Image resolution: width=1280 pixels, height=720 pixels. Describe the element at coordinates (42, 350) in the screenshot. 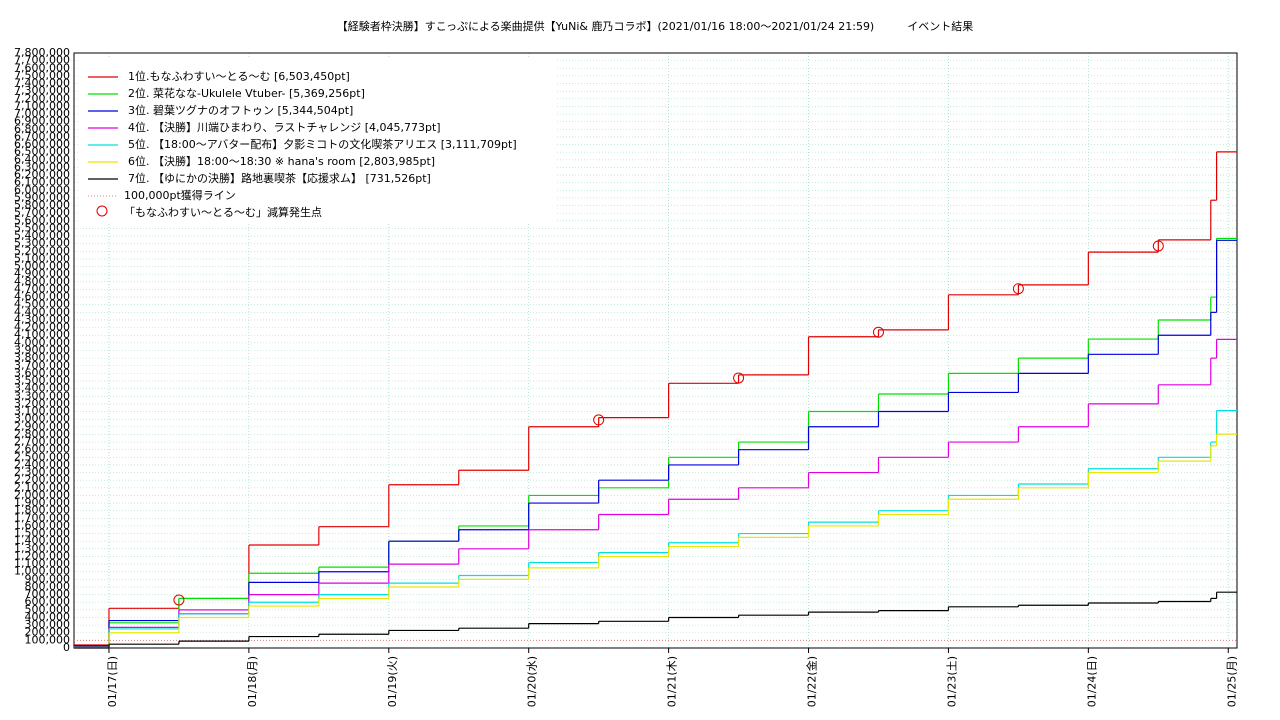

I see `y-tick-label: 3,900,000` at that location.